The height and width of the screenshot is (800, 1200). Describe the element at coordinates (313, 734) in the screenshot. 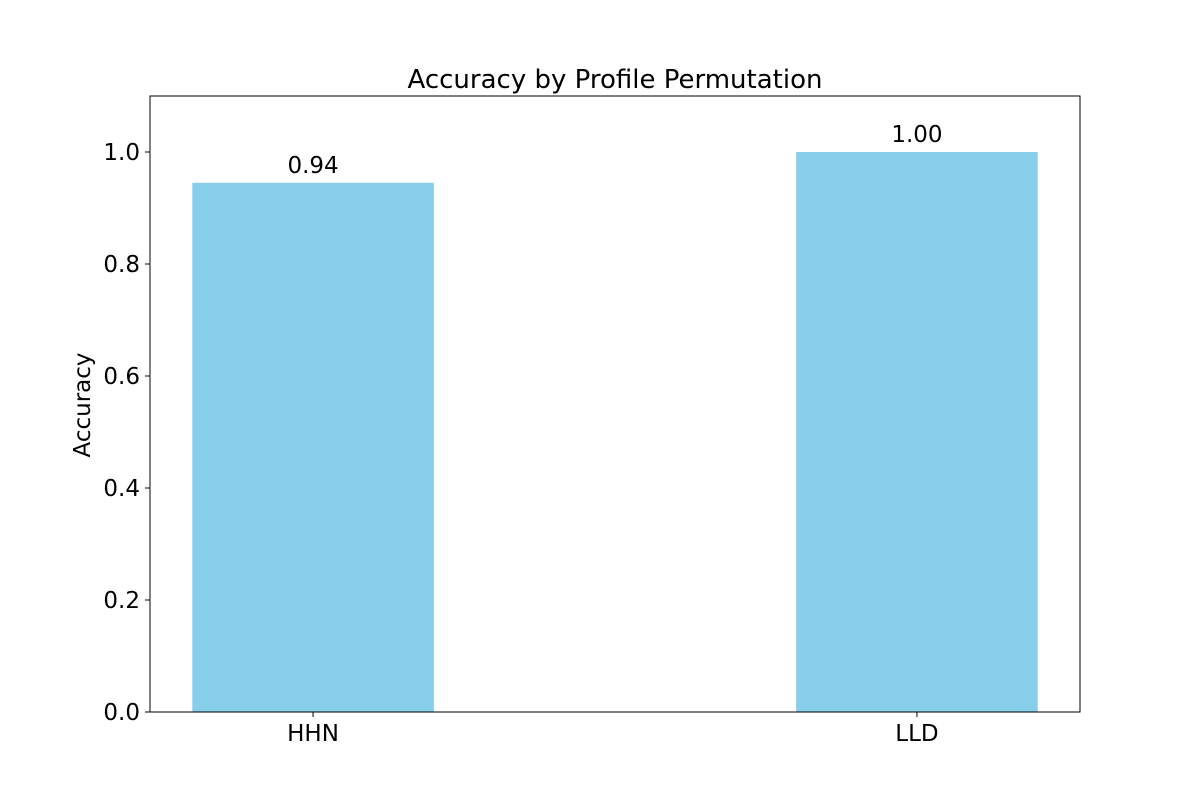

I see `x-tick-label: HHN` at that location.